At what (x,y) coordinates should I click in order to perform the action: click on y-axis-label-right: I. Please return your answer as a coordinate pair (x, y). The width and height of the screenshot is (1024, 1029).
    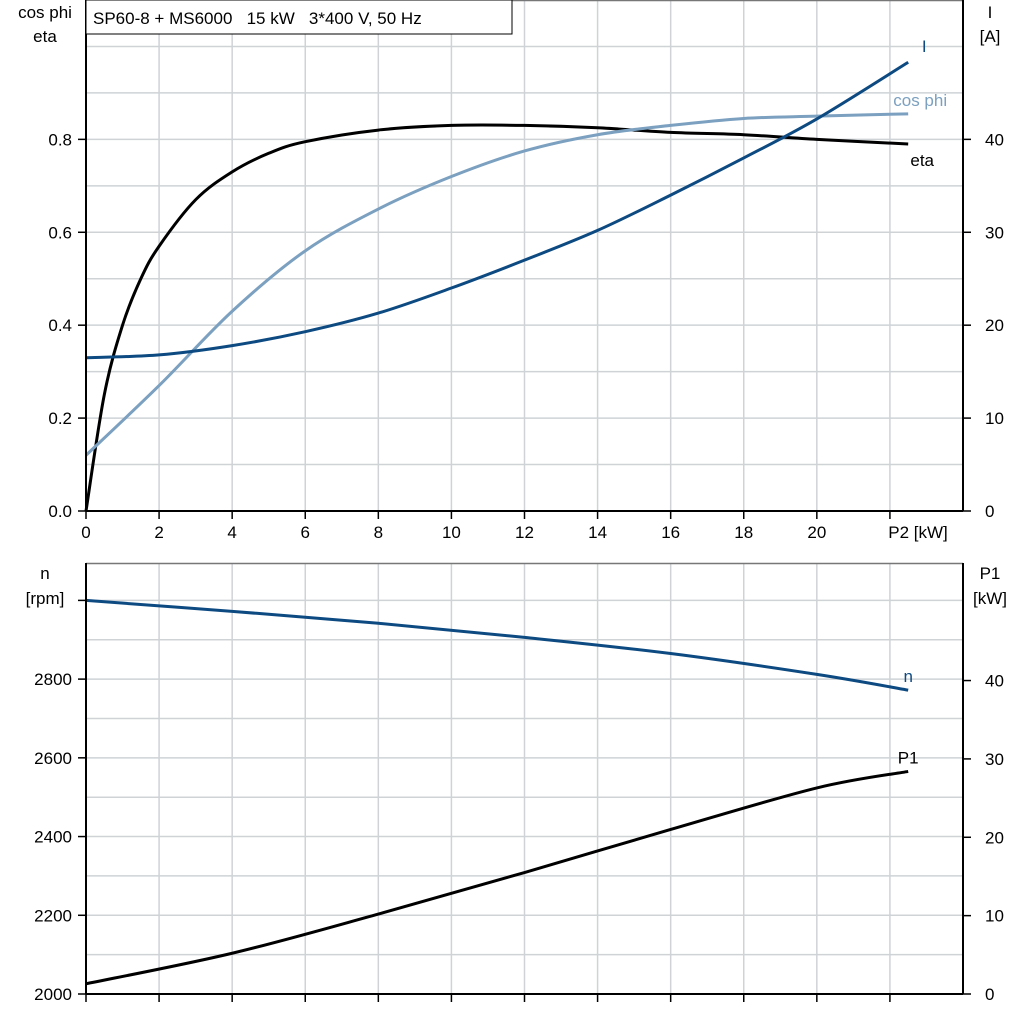
    Looking at the image, I should click on (990, 12).